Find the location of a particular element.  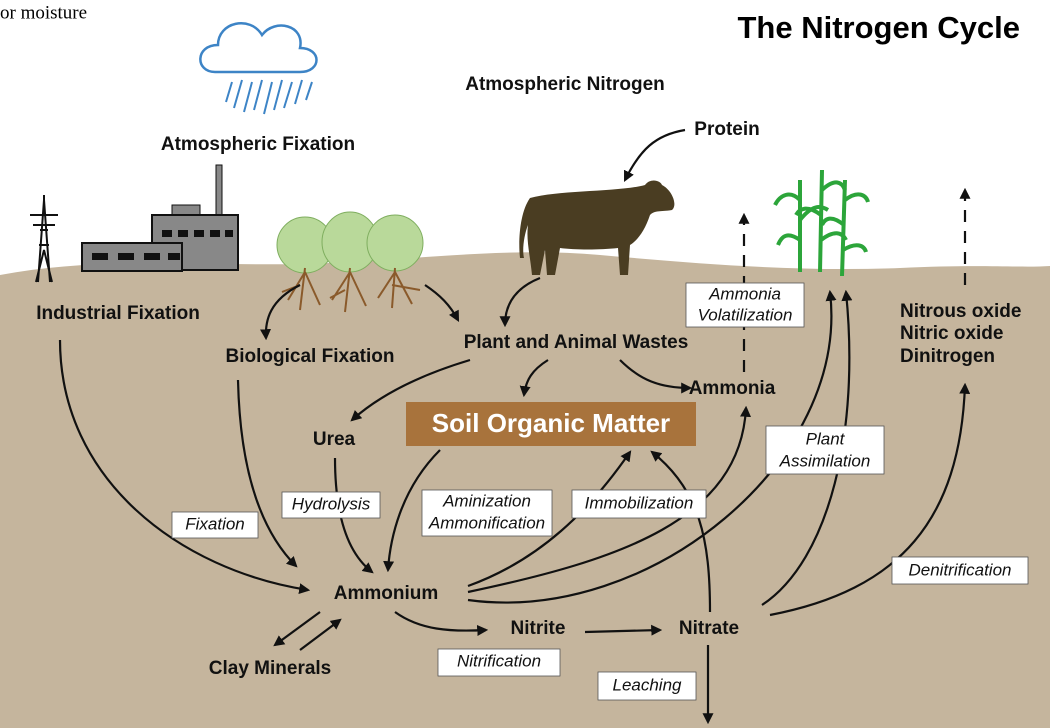

rain-cloud is located at coordinates (258, 68).